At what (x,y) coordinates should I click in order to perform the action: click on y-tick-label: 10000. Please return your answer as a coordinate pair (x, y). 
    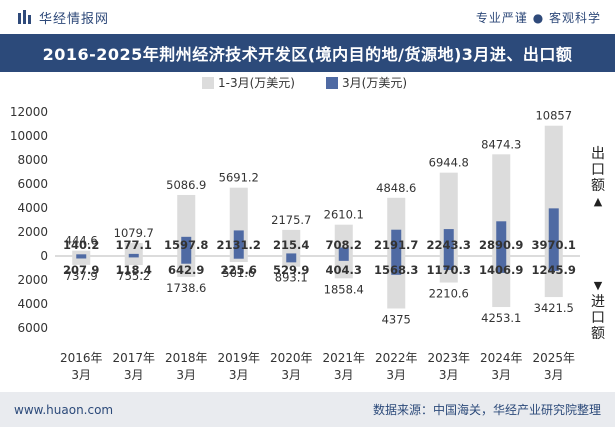
    Looking at the image, I should click on (29, 136).